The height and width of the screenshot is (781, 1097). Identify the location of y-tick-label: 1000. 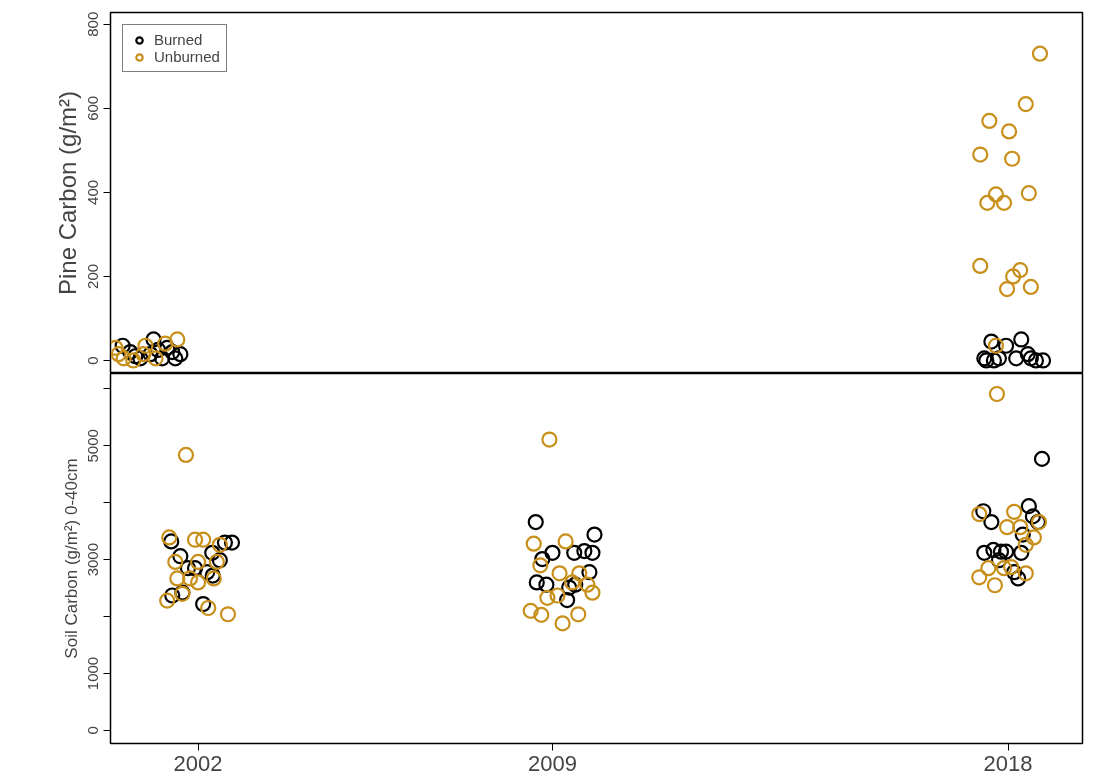
(93, 673).